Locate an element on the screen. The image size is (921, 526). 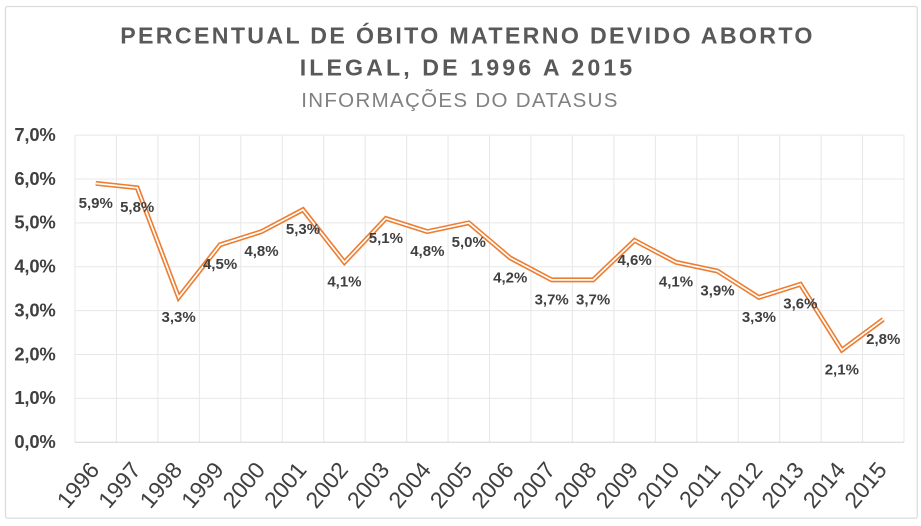
svg-text: 5,8% is located at coordinates (137, 207).